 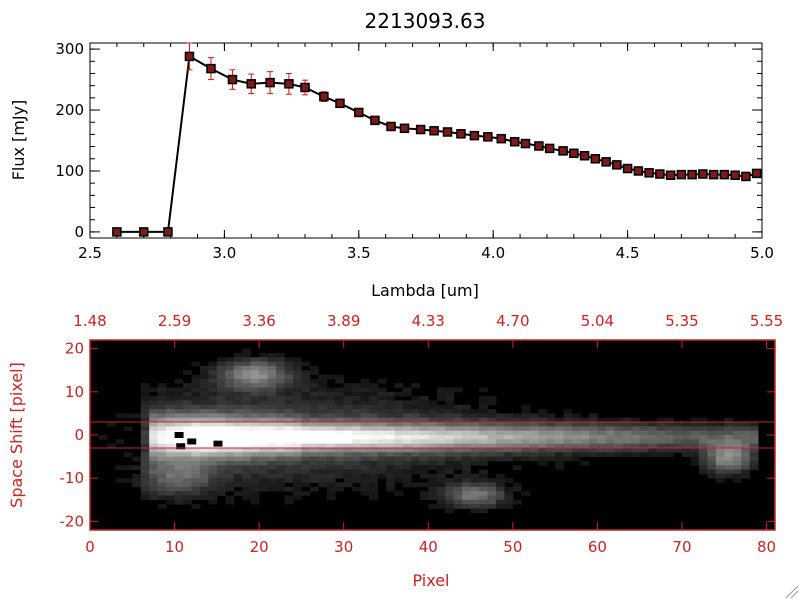 I want to click on resize-grip-icon, so click(x=792, y=592).